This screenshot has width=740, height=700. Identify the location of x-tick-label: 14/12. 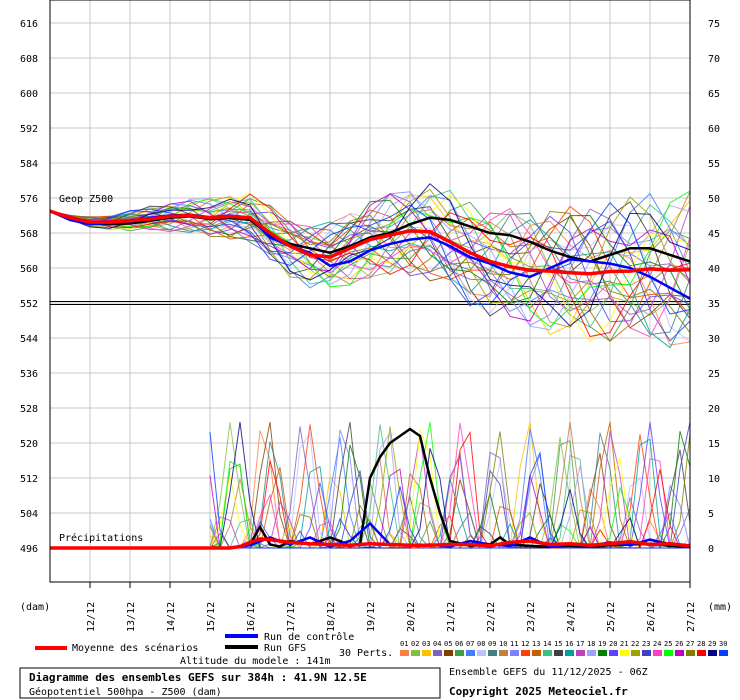
(171, 617).